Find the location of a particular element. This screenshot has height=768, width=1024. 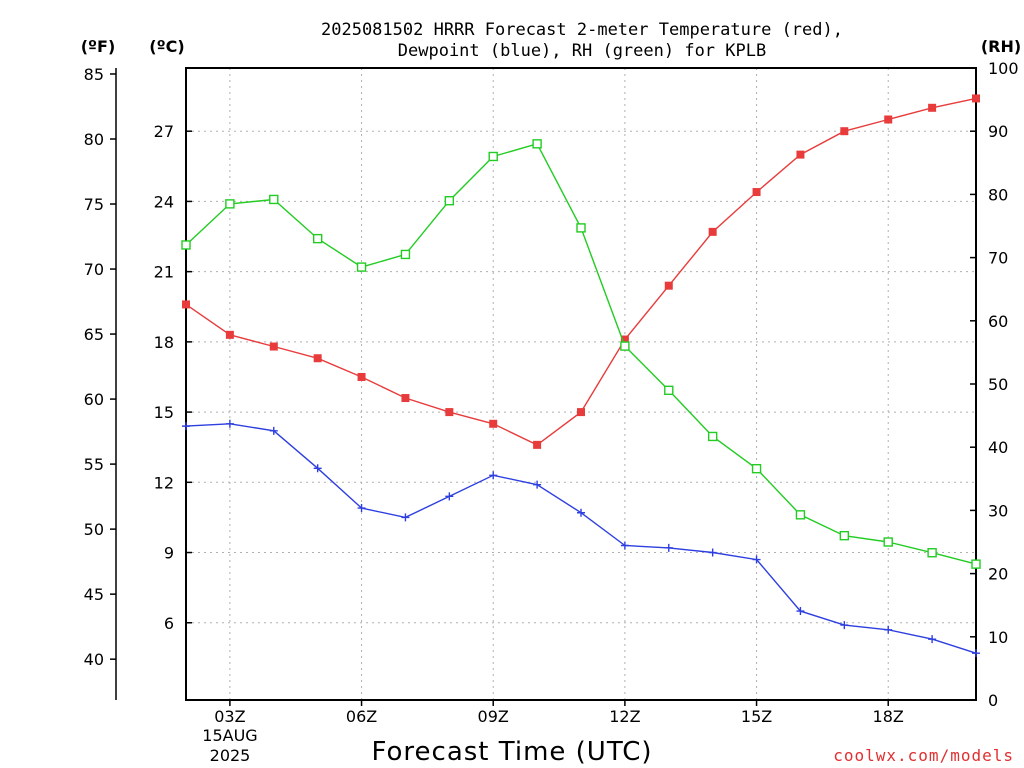

x-date-line-2: 2025 is located at coordinates (230, 755).